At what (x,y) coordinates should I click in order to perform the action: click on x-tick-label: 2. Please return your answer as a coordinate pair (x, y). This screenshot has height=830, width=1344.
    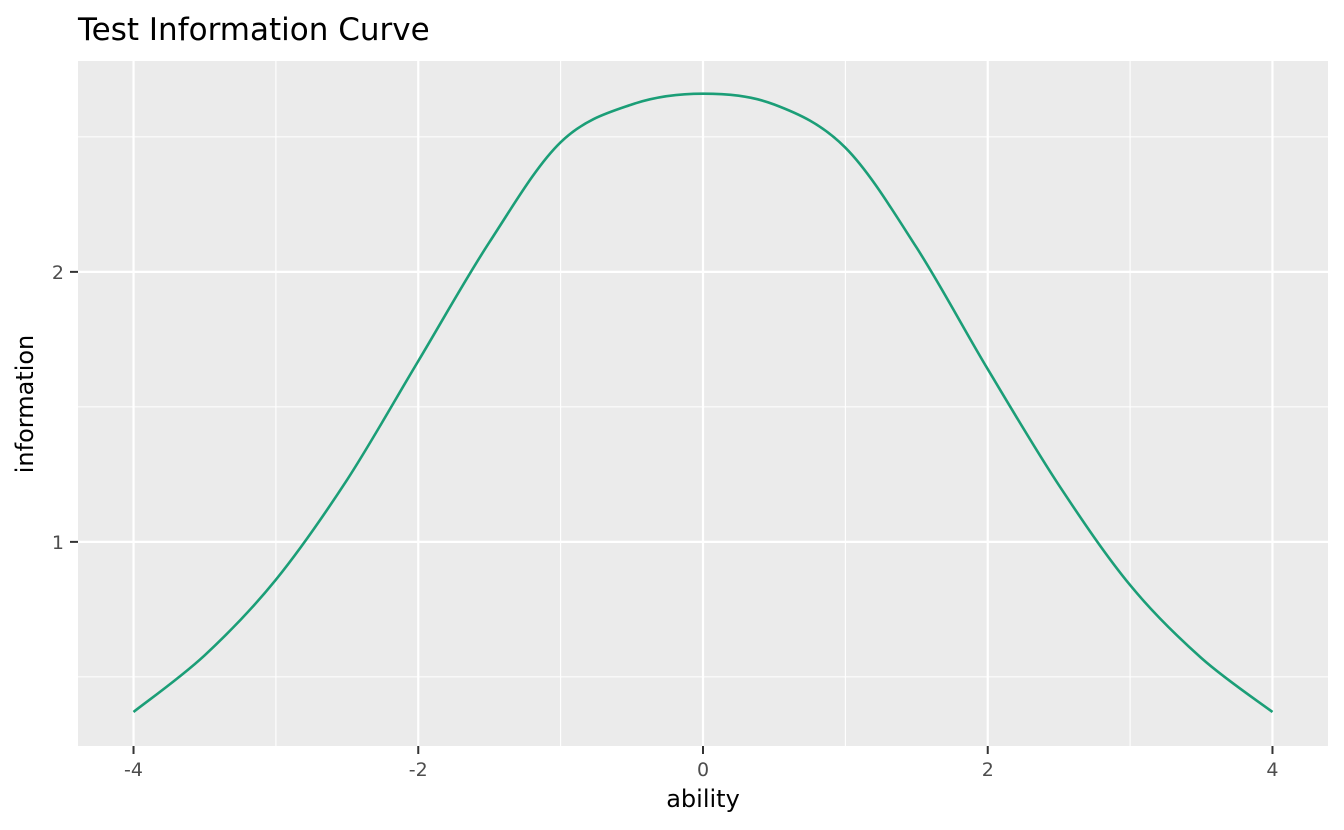
    Looking at the image, I should click on (988, 770).